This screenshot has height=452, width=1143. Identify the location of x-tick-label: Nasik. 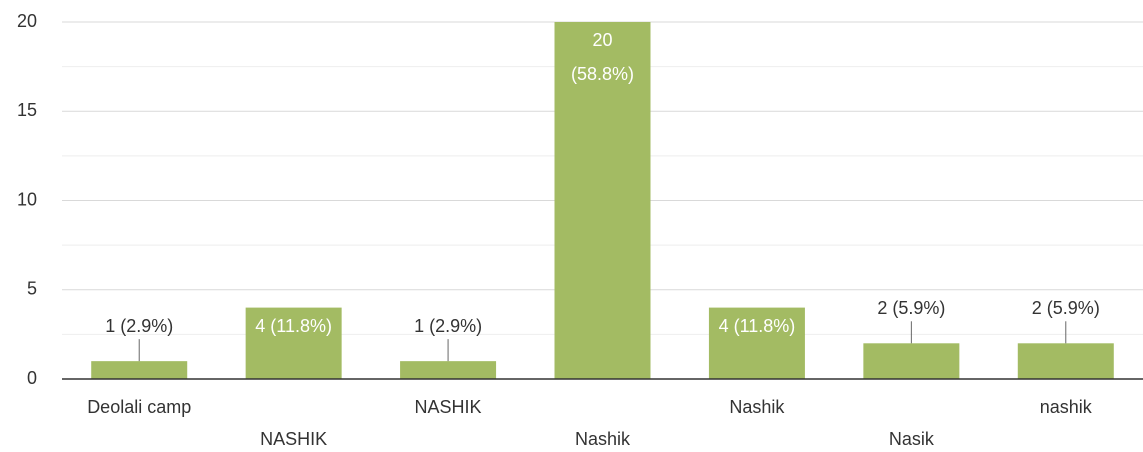
(912, 439).